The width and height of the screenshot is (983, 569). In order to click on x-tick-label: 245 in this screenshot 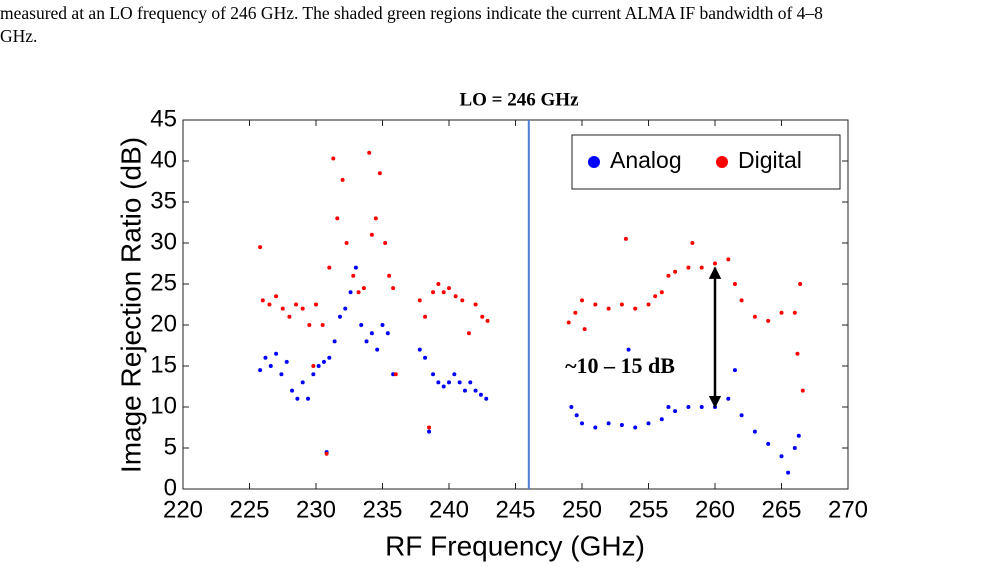, I will do `click(515, 509)`.